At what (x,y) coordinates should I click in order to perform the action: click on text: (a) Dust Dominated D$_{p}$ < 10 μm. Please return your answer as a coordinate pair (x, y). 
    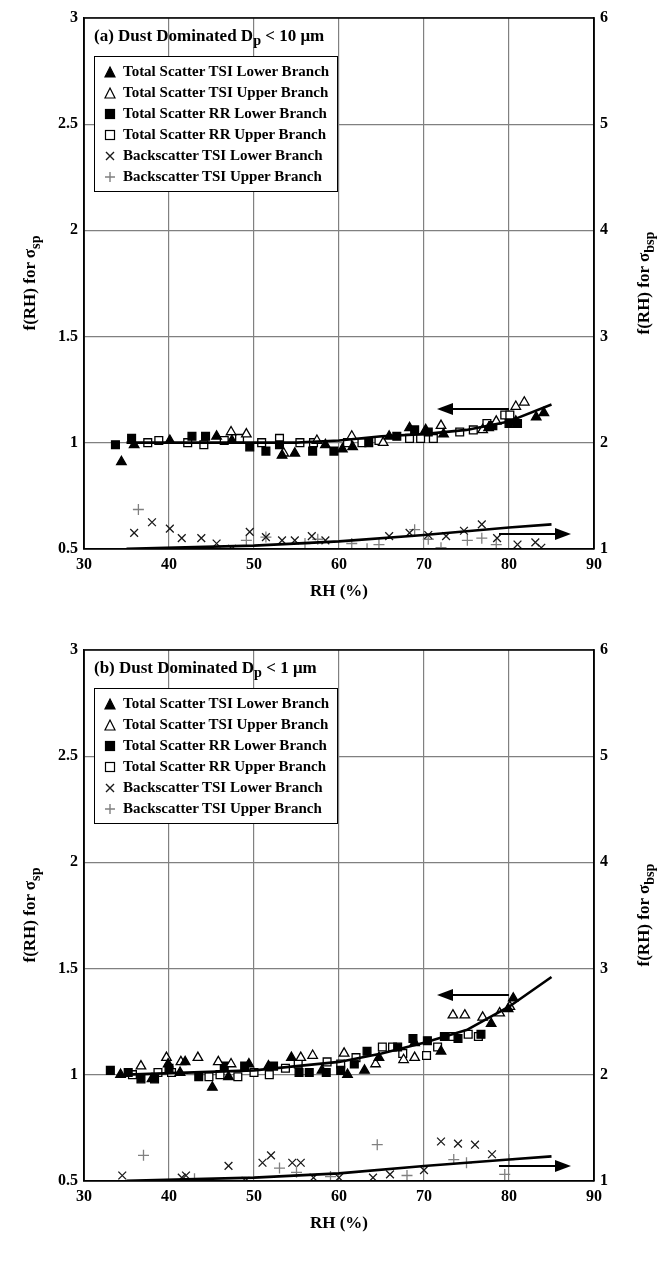
    Looking at the image, I should click on (209, 38).